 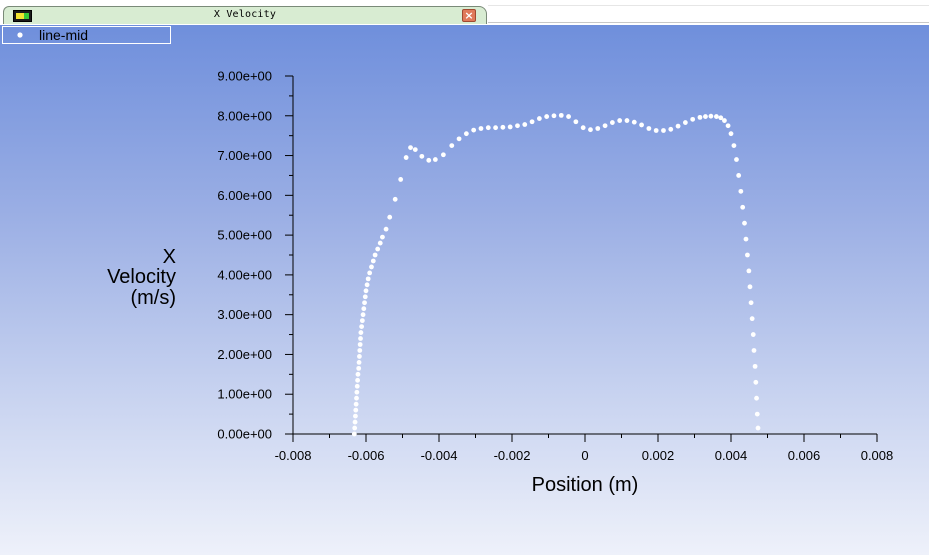 What do you see at coordinates (585, 485) in the screenshot?
I see `x-axis-label: Position (m)` at bounding box center [585, 485].